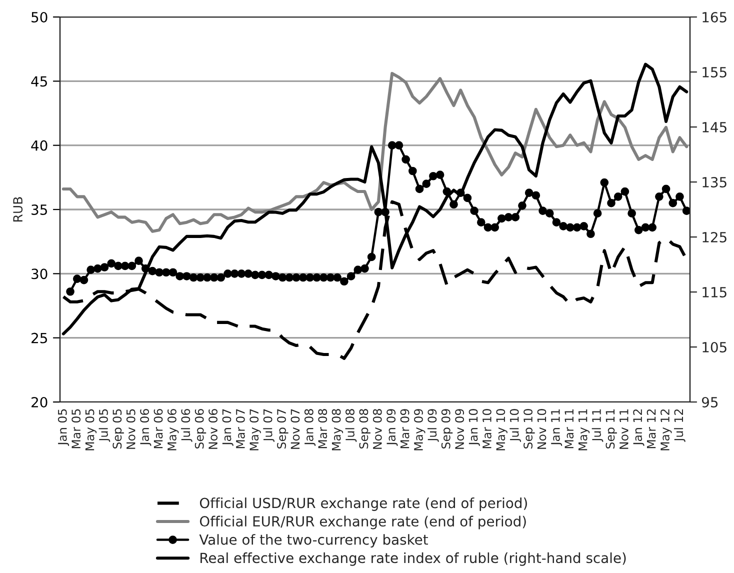  I want to click on x-tick-label: Jul 06, so click(186, 425).